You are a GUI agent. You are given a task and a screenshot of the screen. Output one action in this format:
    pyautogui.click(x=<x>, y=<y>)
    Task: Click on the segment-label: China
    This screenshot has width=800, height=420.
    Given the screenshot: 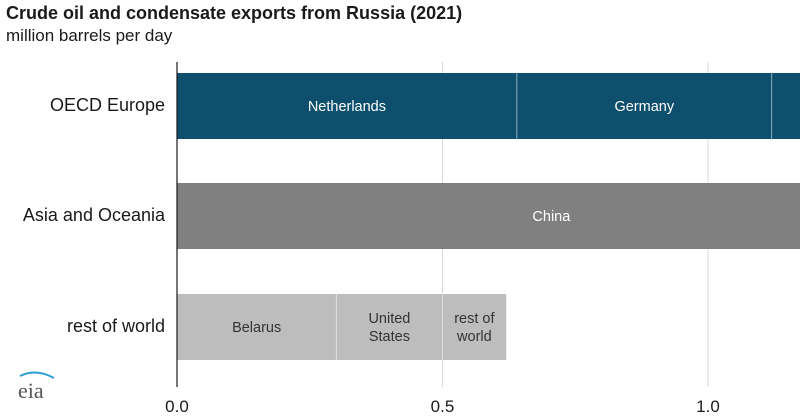 What is the action you would take?
    pyautogui.click(x=551, y=217)
    